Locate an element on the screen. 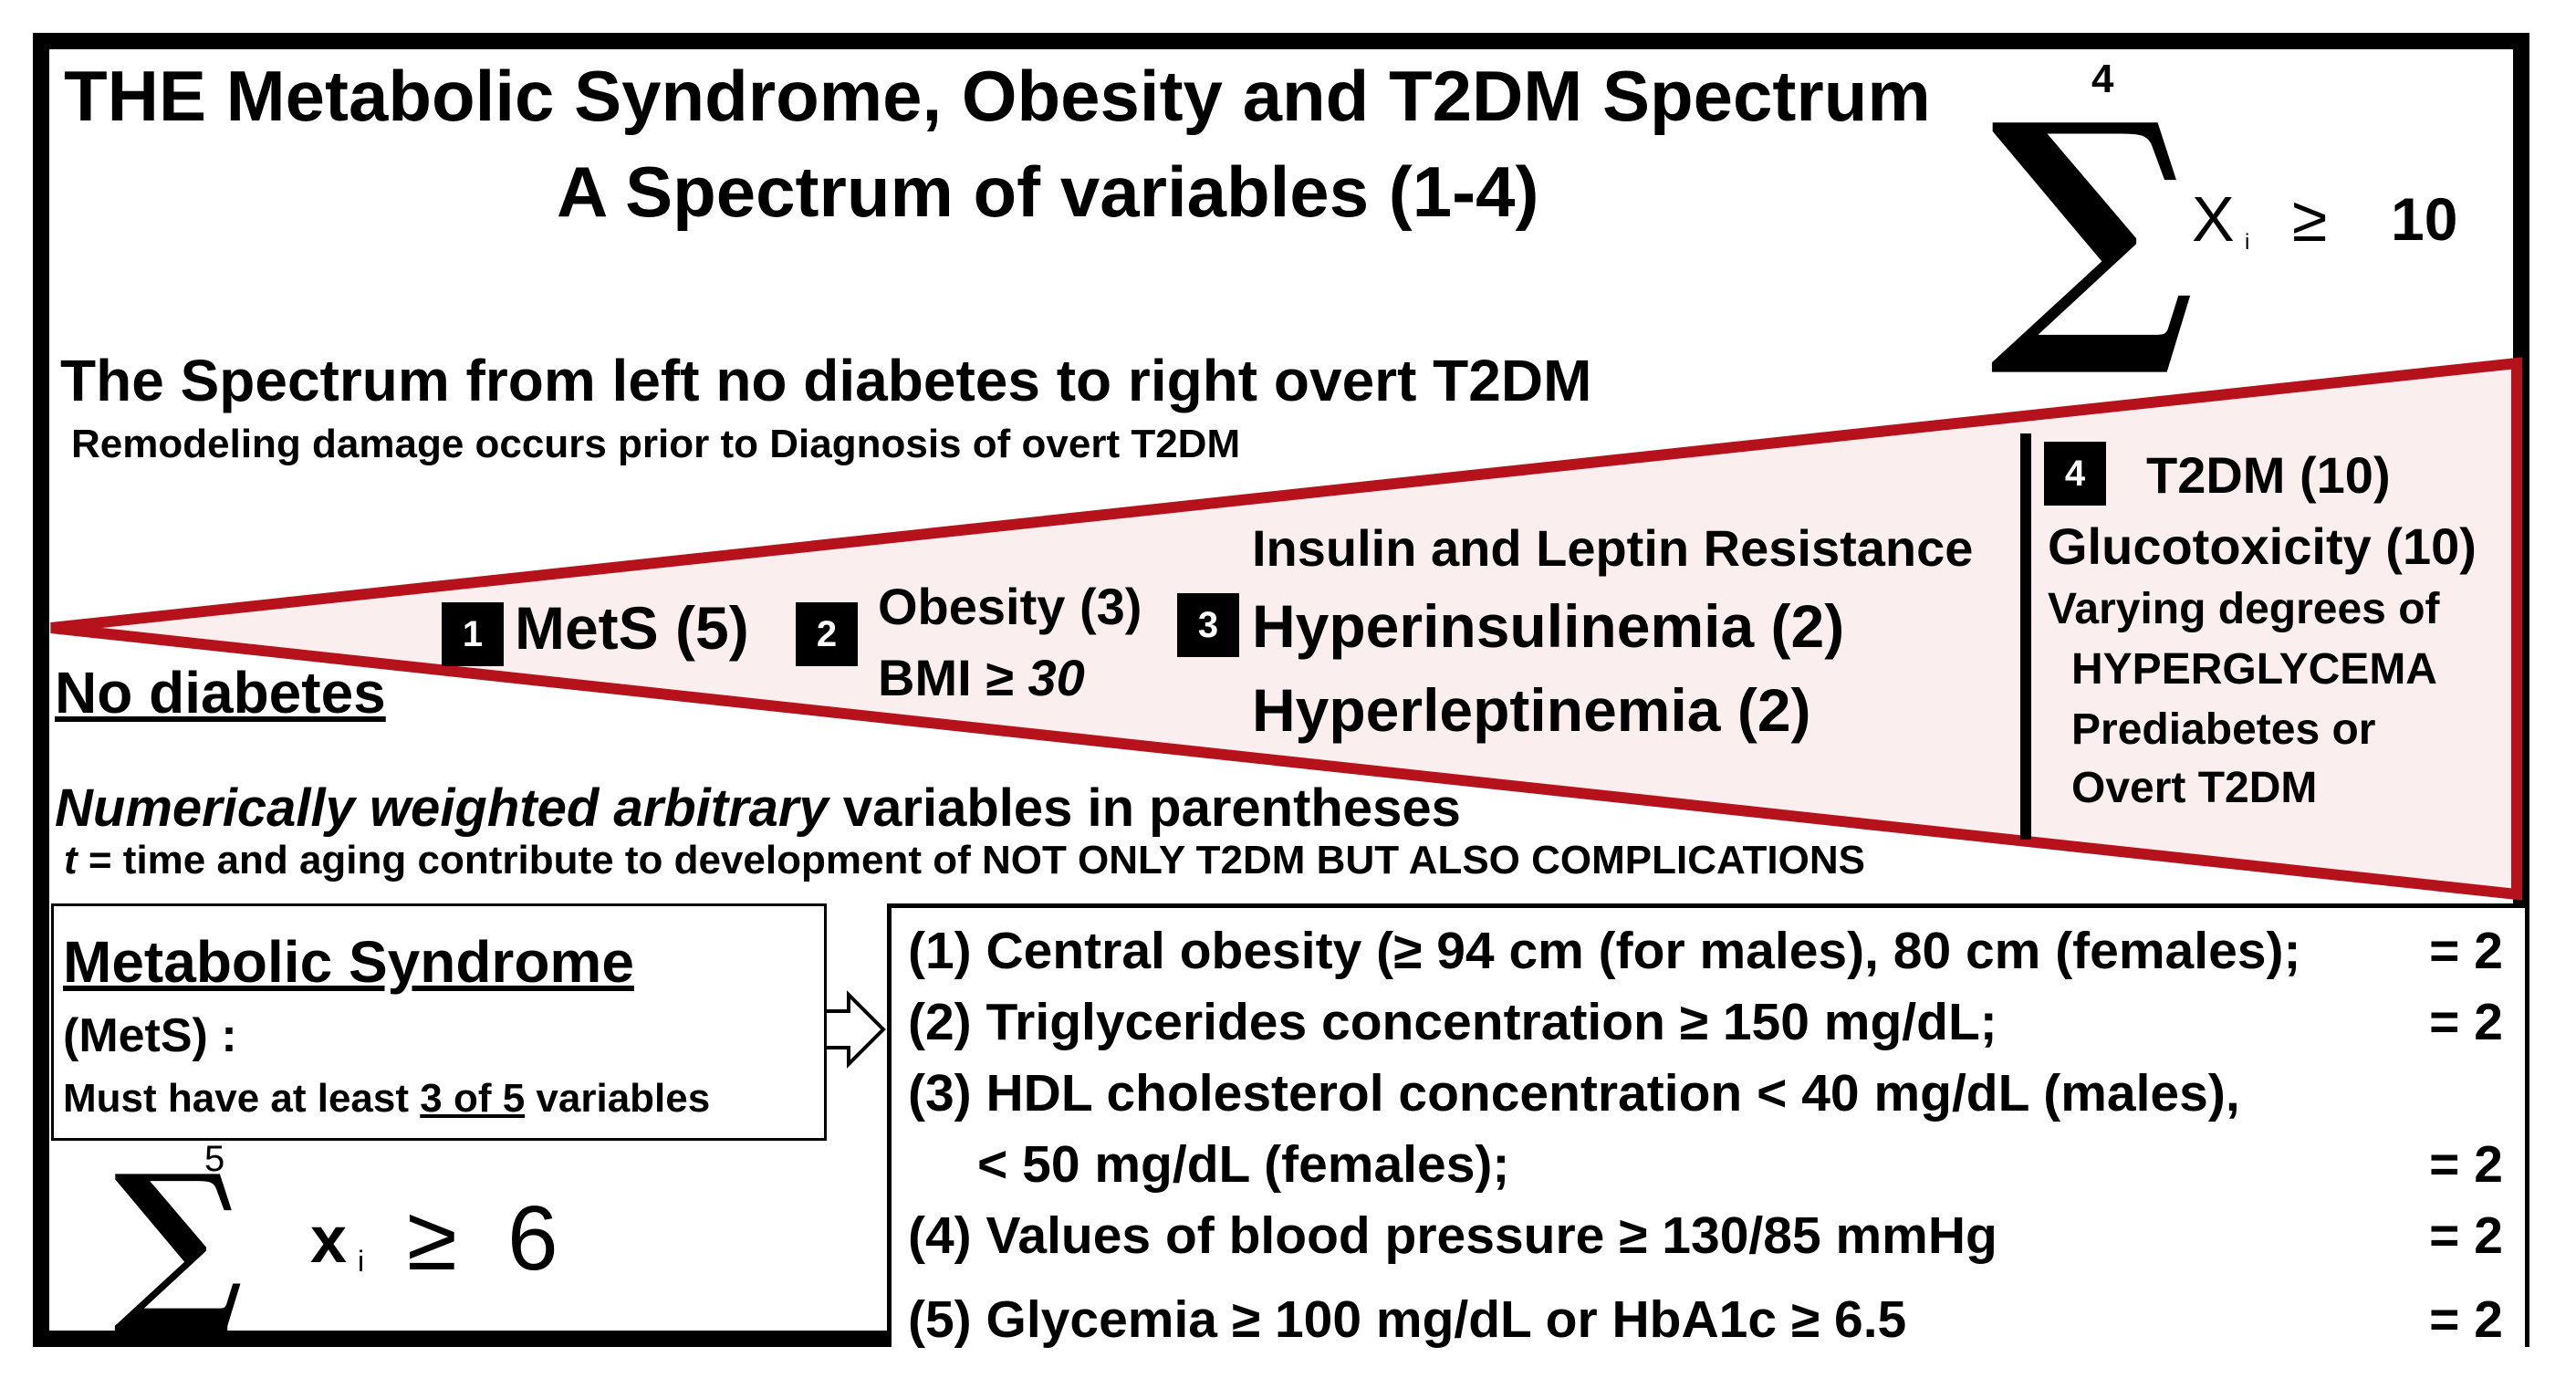 The height and width of the screenshot is (1399, 2576). stage-2-bmi: BMI ≥ 30 is located at coordinates (981, 677).